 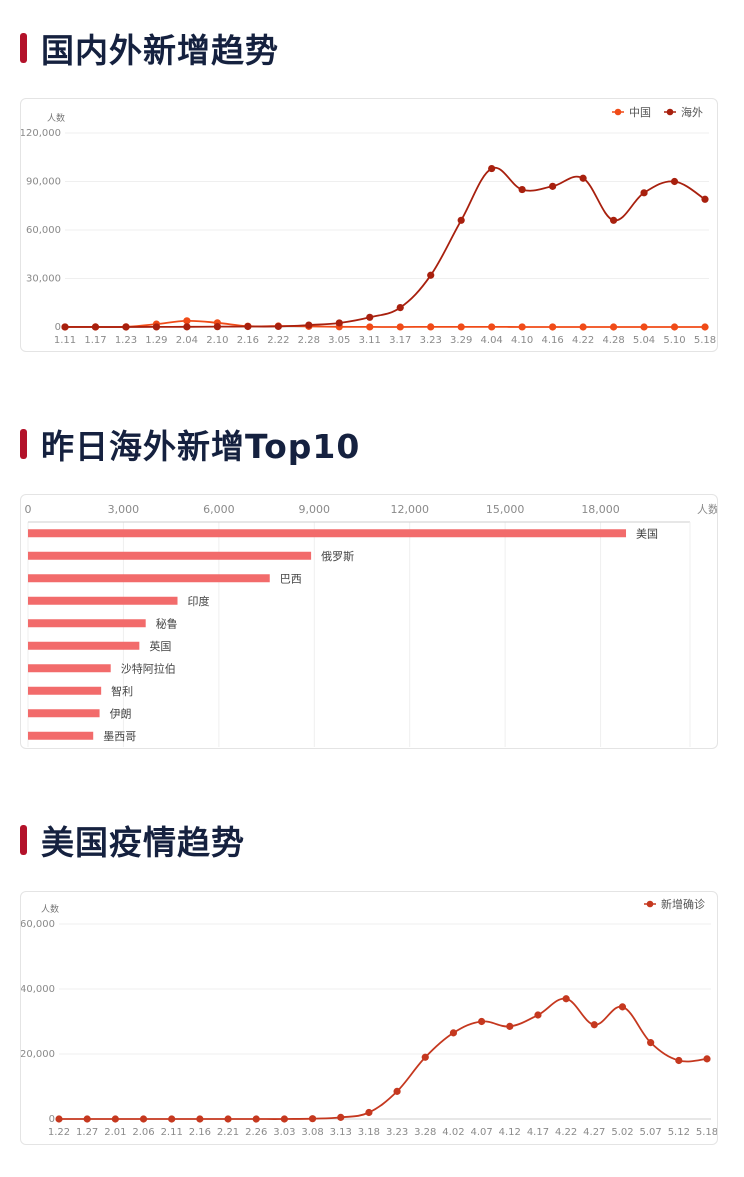 What do you see at coordinates (674, 340) in the screenshot?
I see `x-tick-label: 5.10` at bounding box center [674, 340].